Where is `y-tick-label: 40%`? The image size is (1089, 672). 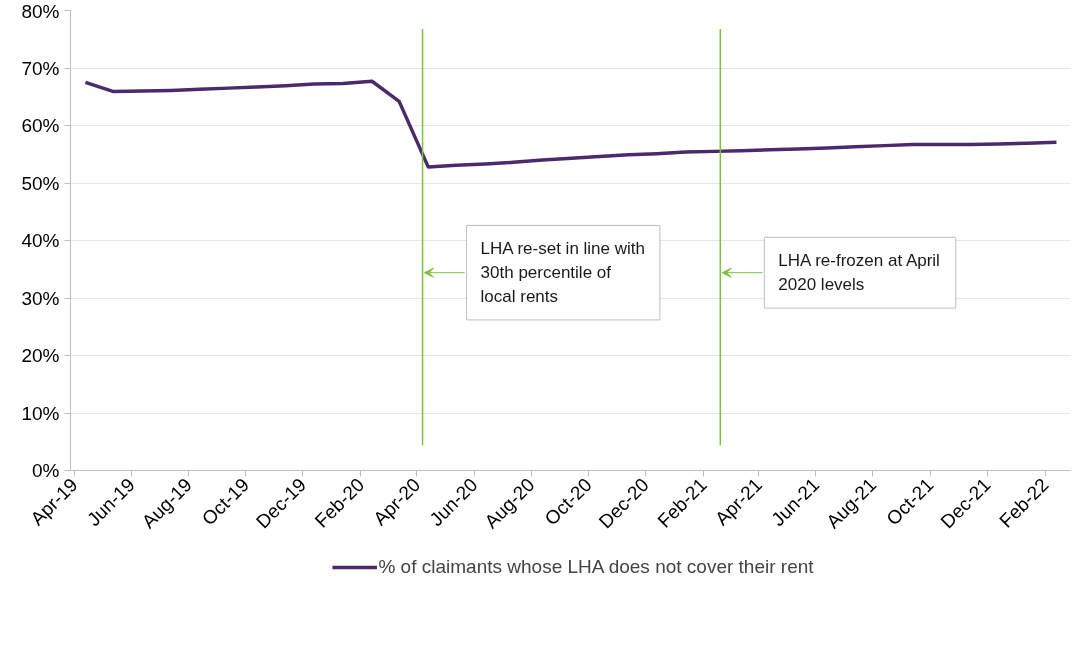 y-tick-label: 40% is located at coordinates (40, 240).